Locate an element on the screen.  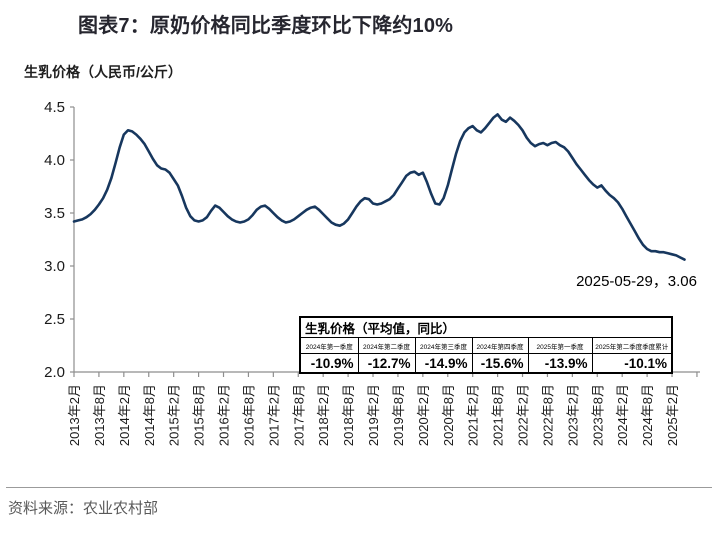
yoy-value: -14.9% is located at coordinates (443, 363).